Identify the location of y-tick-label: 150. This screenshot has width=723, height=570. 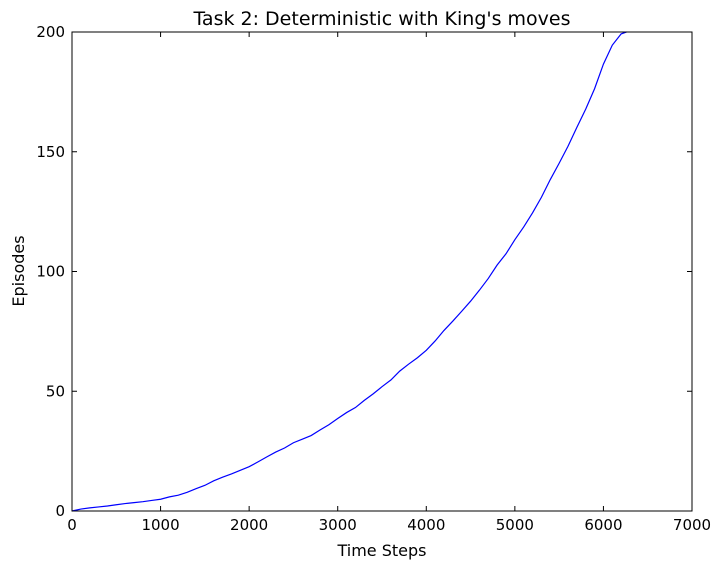
(50, 152).